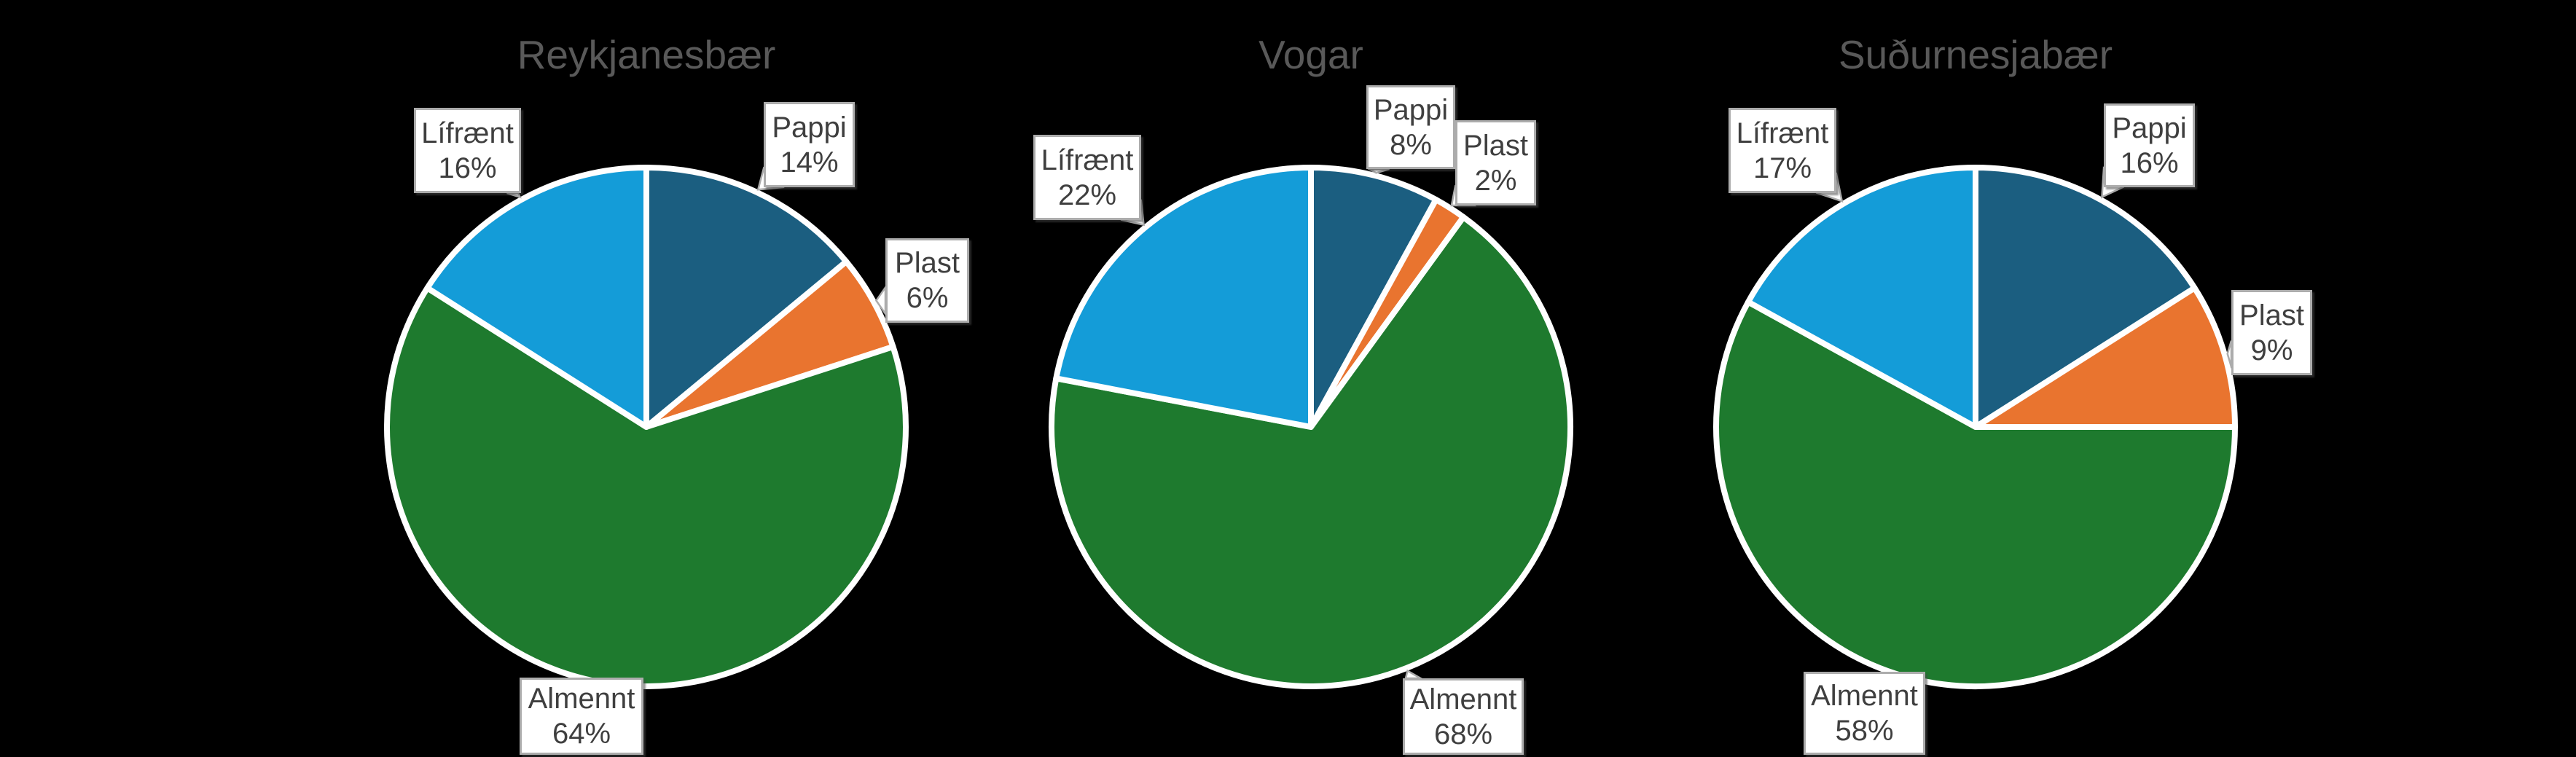 The image size is (2576, 757). I want to click on callout-label-plast: Plast 2%, so click(1495, 162).